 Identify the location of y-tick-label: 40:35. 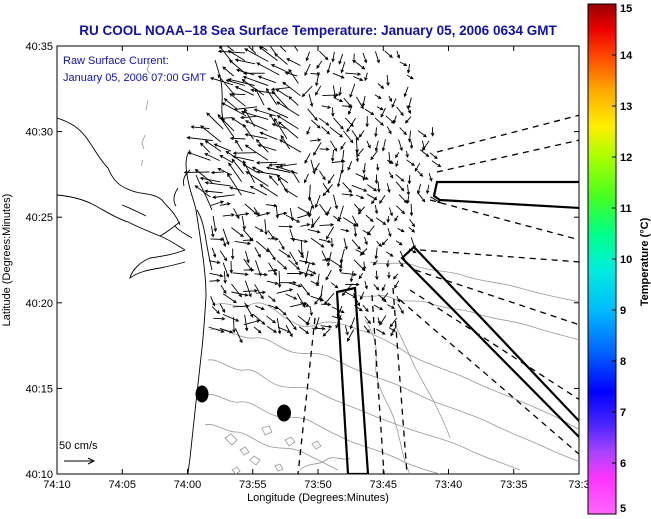
(39, 47).